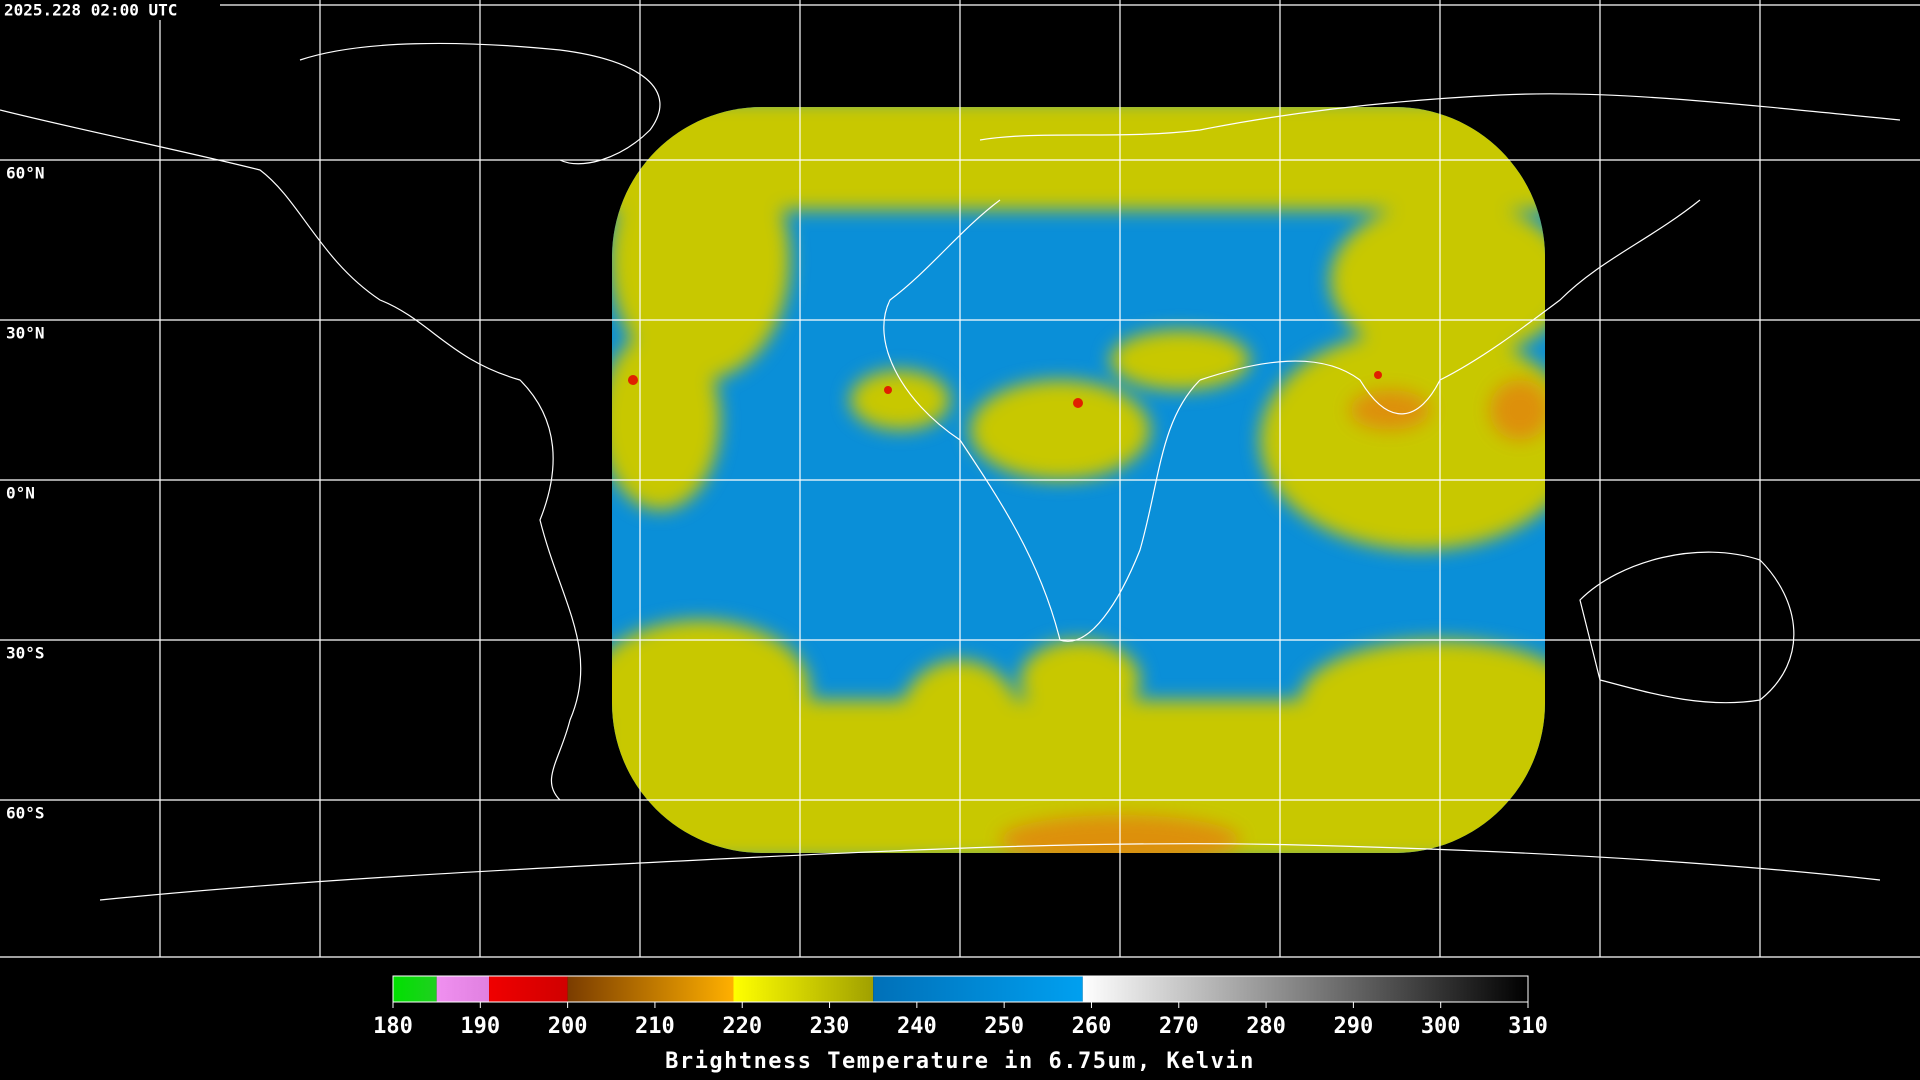  Describe the element at coordinates (917, 1026) in the screenshot. I see `colorbar-tick-label: 240` at that location.